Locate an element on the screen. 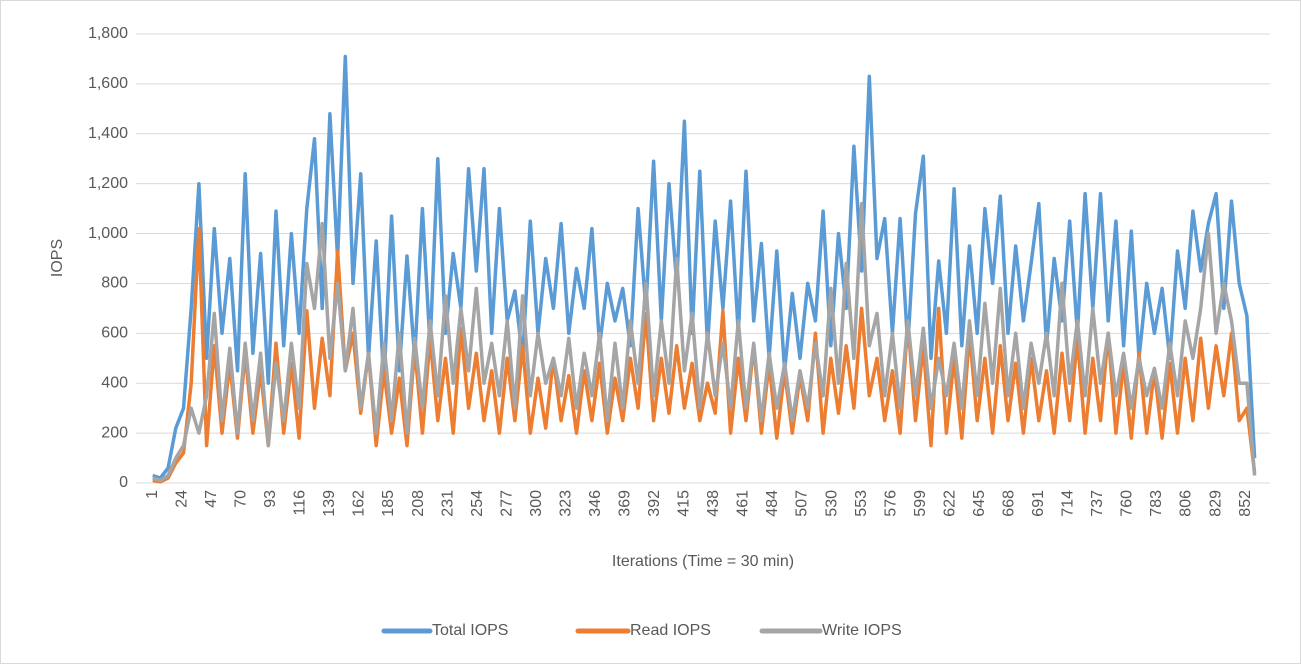 This screenshot has width=1301, height=669. y-tick-label: 1,400 is located at coordinates (108, 133).